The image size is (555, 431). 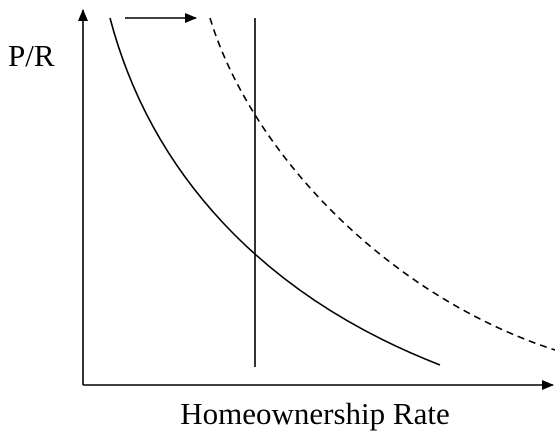 I want to click on y-axis-label: P/R, so click(x=31, y=55).